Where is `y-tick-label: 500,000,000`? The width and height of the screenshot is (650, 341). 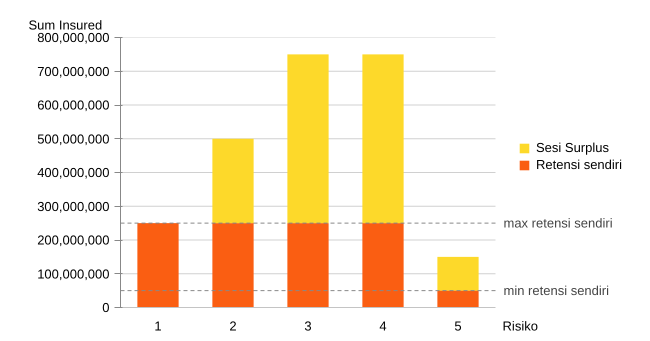 y-tick-label: 500,000,000 is located at coordinates (73, 138).